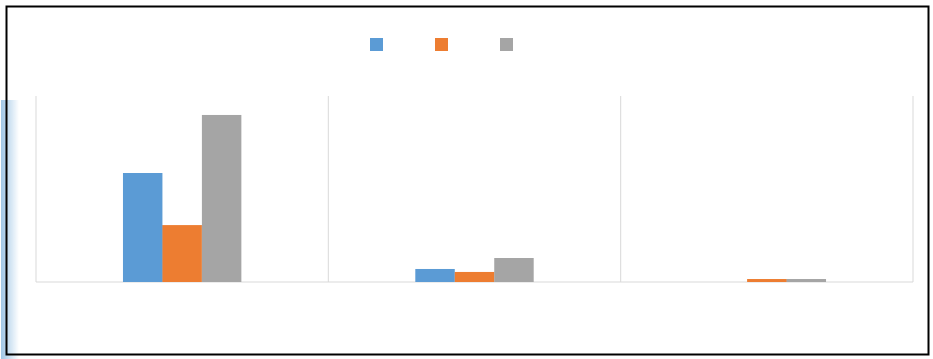 The height and width of the screenshot is (359, 933). Describe the element at coordinates (10, 229) in the screenshot. I see `edge-shade` at that location.